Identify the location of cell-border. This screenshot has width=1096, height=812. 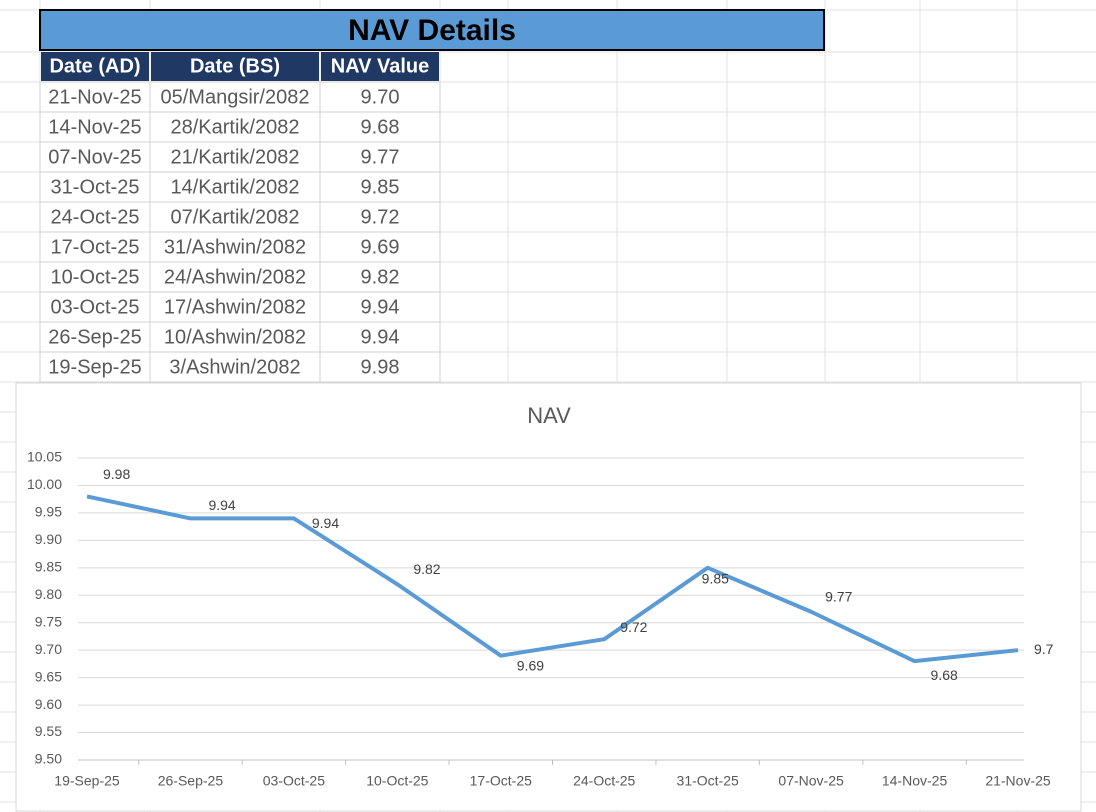
(380, 367).